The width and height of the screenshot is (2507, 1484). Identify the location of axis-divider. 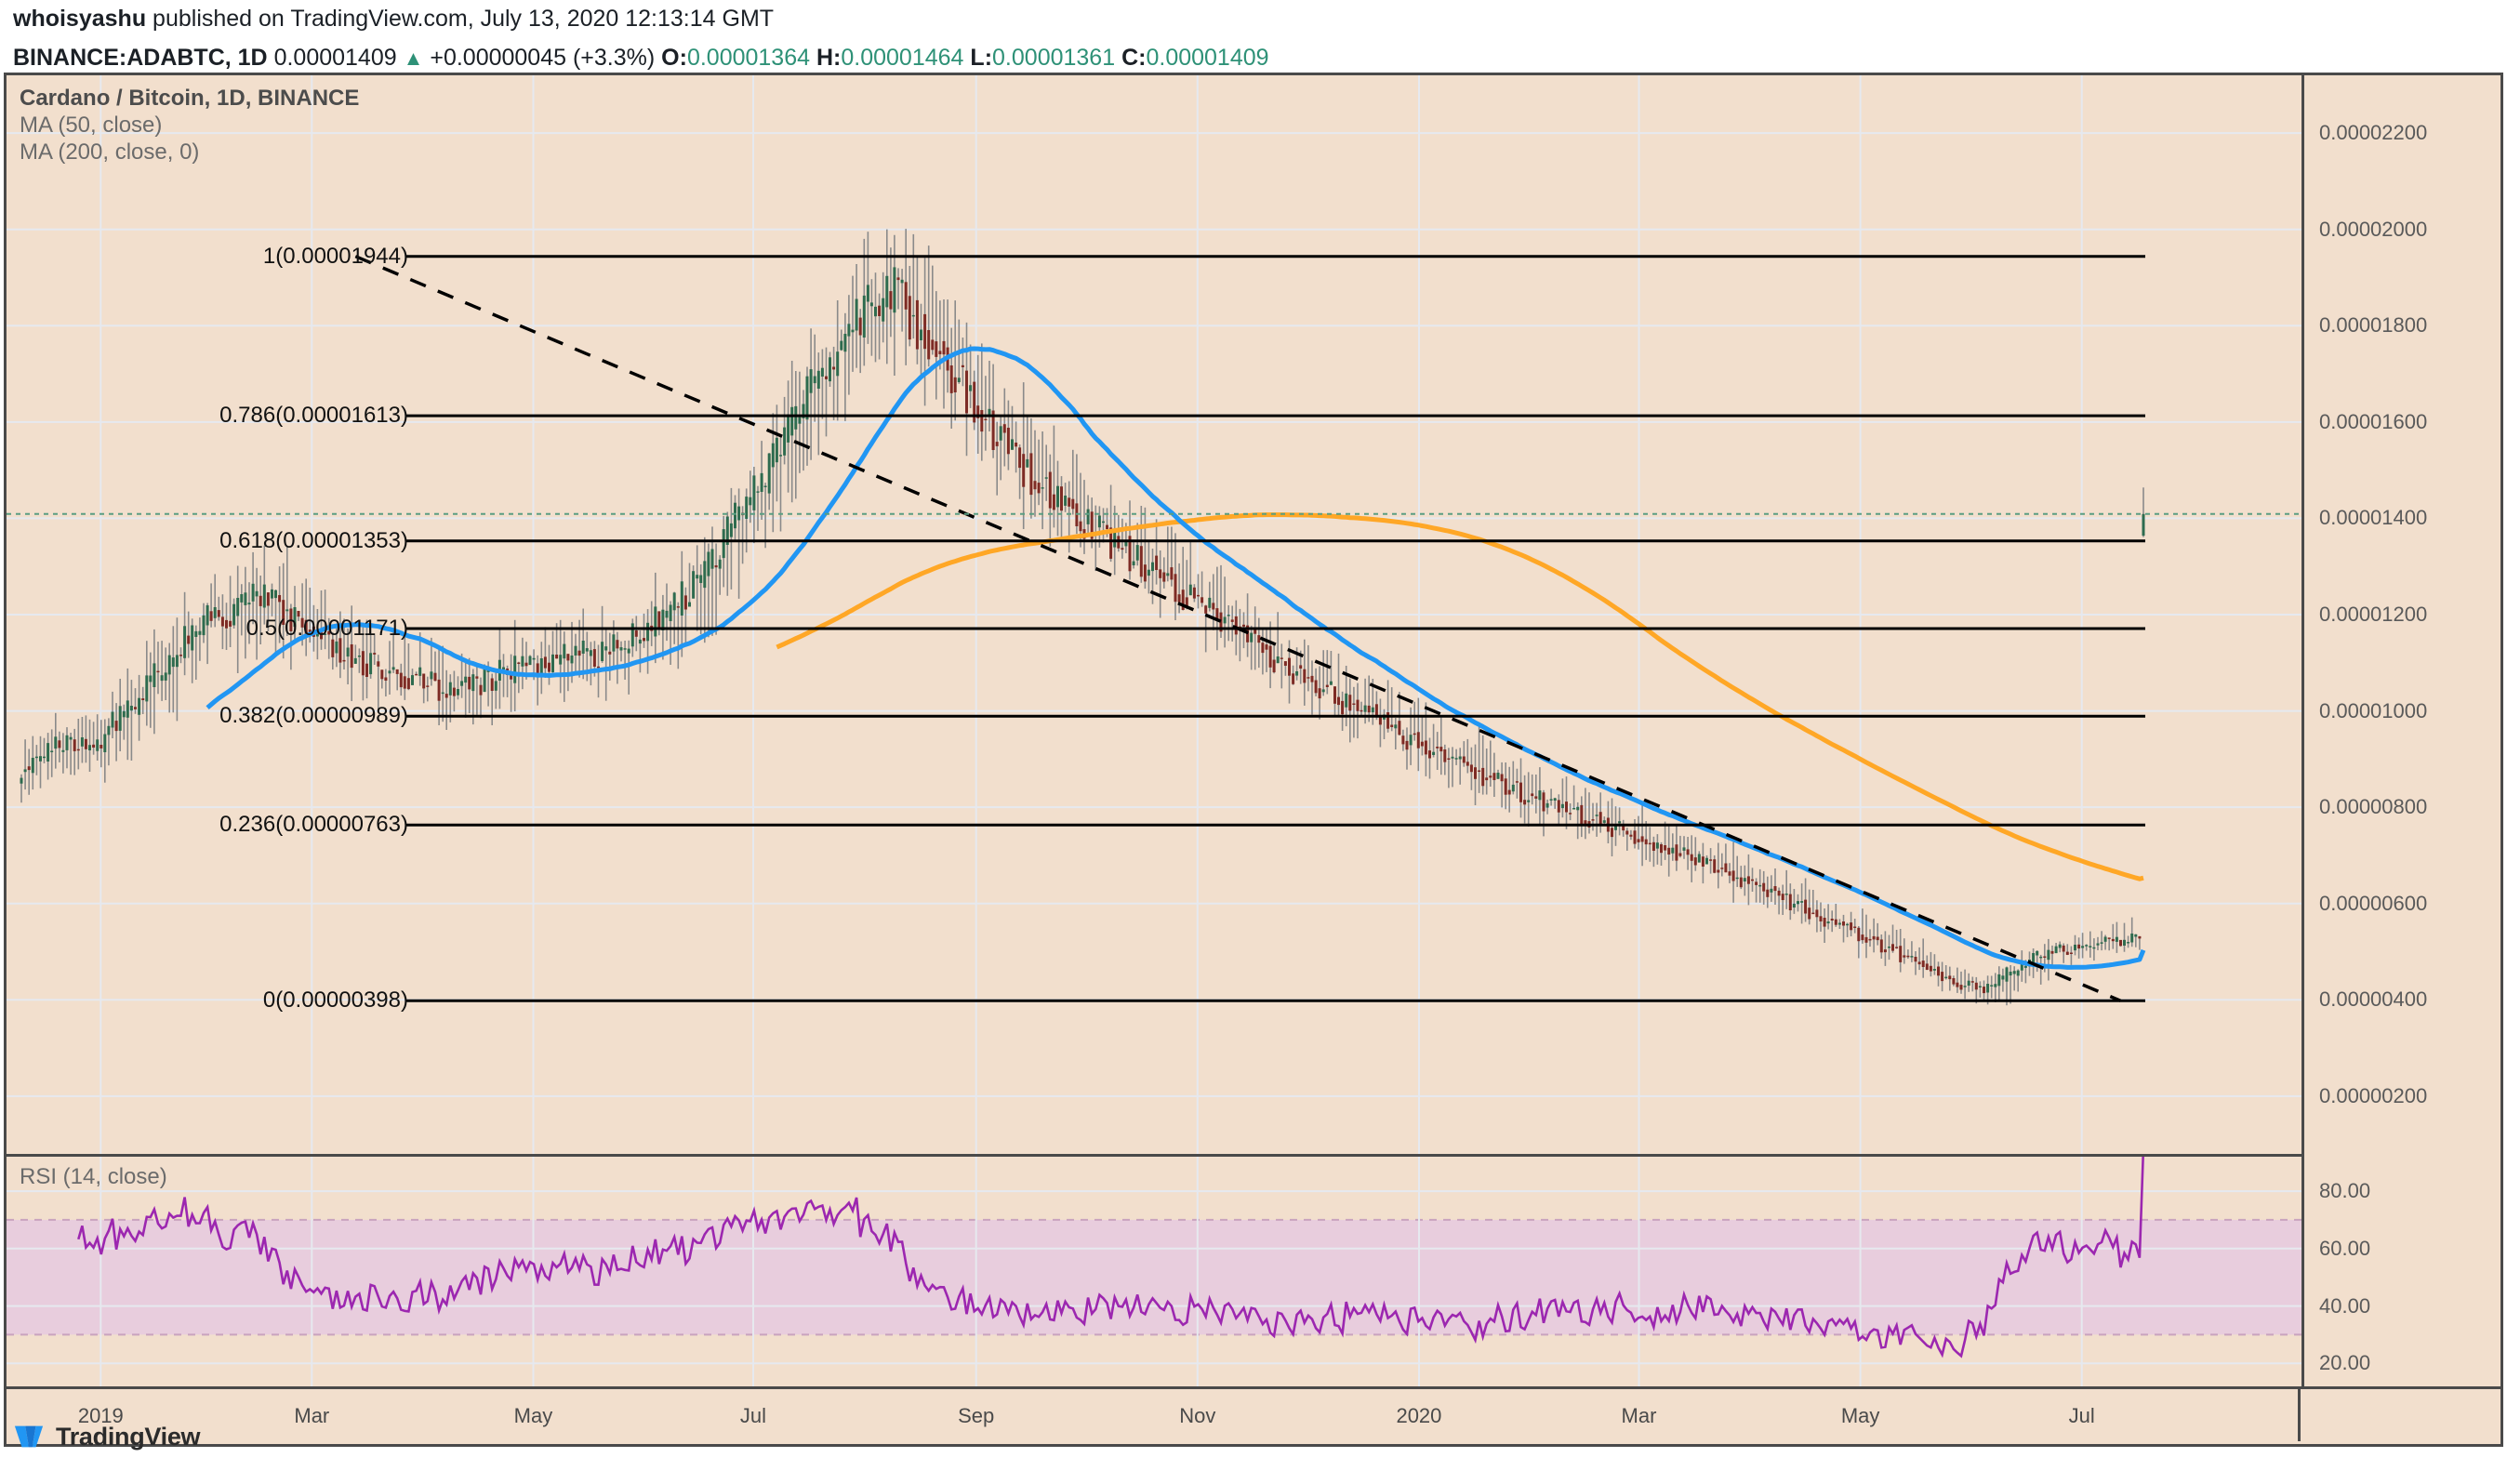
(2302, 730).